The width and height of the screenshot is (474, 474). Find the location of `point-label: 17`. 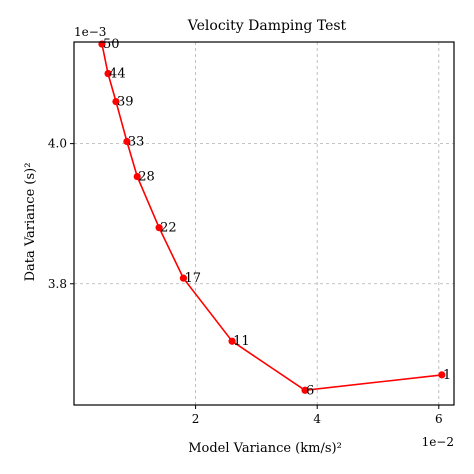

point-label: 17 is located at coordinates (192, 278).